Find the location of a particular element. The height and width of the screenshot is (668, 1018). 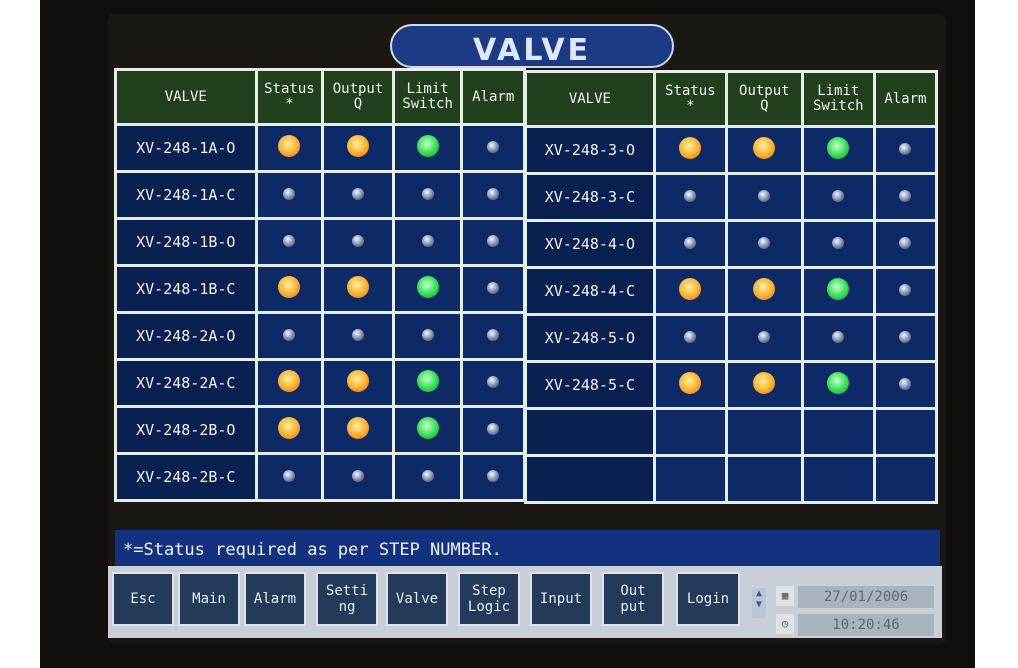

nav-button-input: Input is located at coordinates (561, 599).